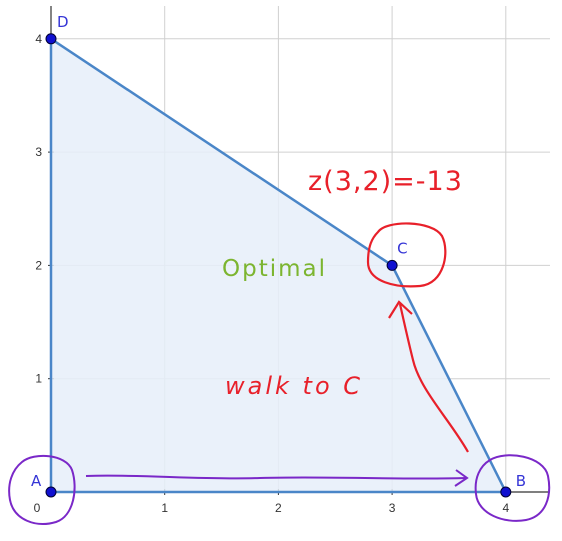 The height and width of the screenshot is (541, 562). What do you see at coordinates (506, 492) in the screenshot?
I see `vertex-point-b` at bounding box center [506, 492].